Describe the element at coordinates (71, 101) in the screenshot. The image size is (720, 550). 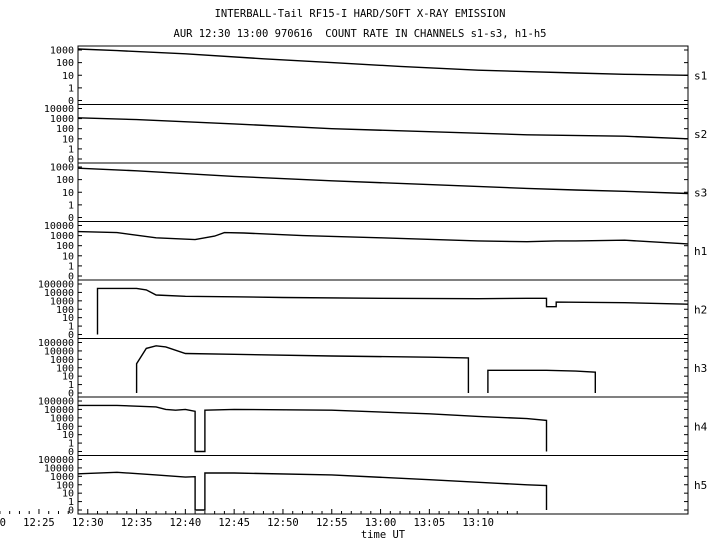
I see `y-tick-label-s1: 0` at that location.